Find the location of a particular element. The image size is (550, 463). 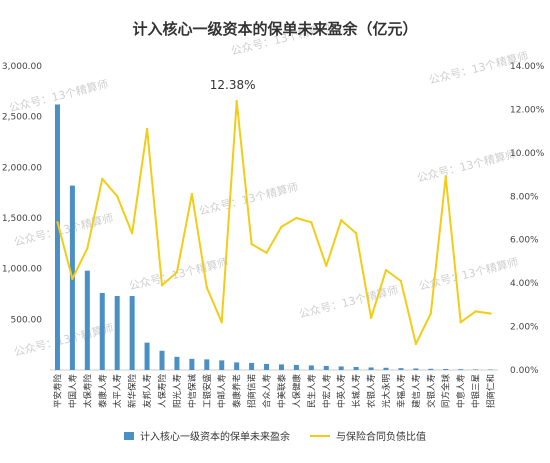

category-label: 平安寿险 is located at coordinates (57, 391).